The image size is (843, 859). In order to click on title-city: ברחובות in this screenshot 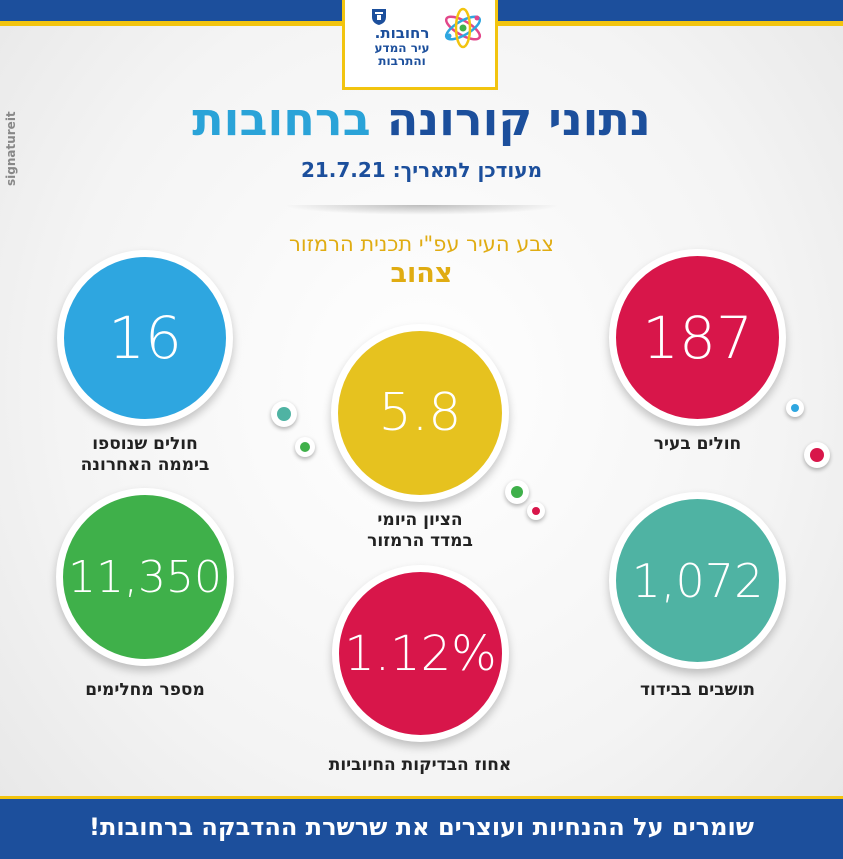, I will do `click(281, 119)`.